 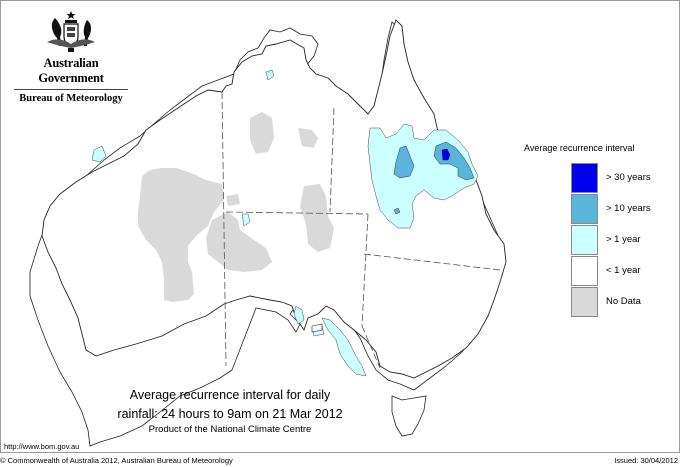 I want to click on legend-label: > 1 year, so click(x=623, y=239).